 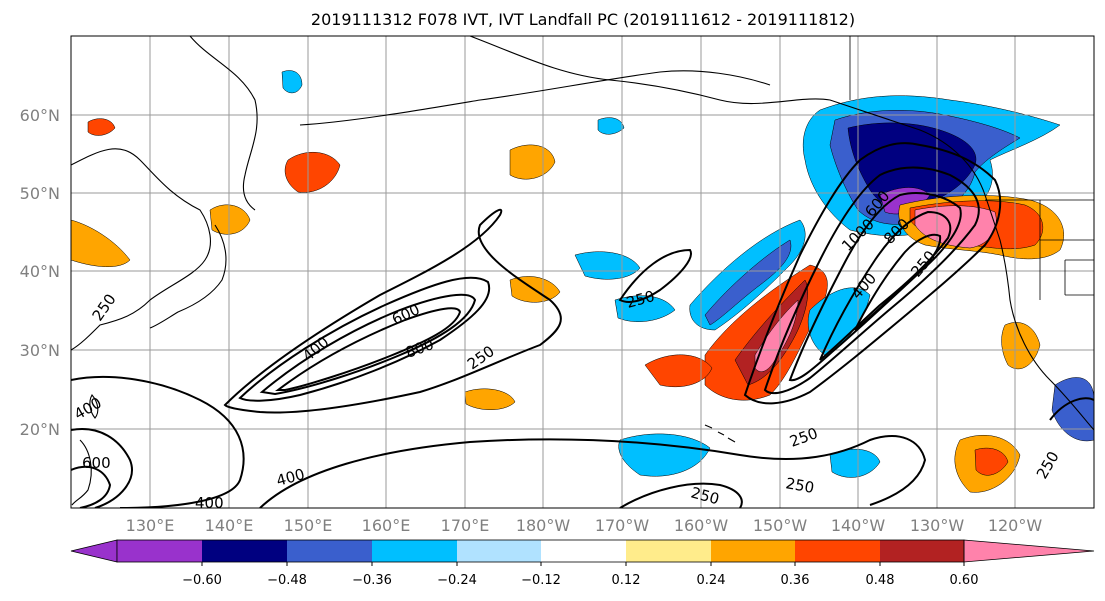 I want to click on lat-label: 50°N, so click(x=40, y=193).